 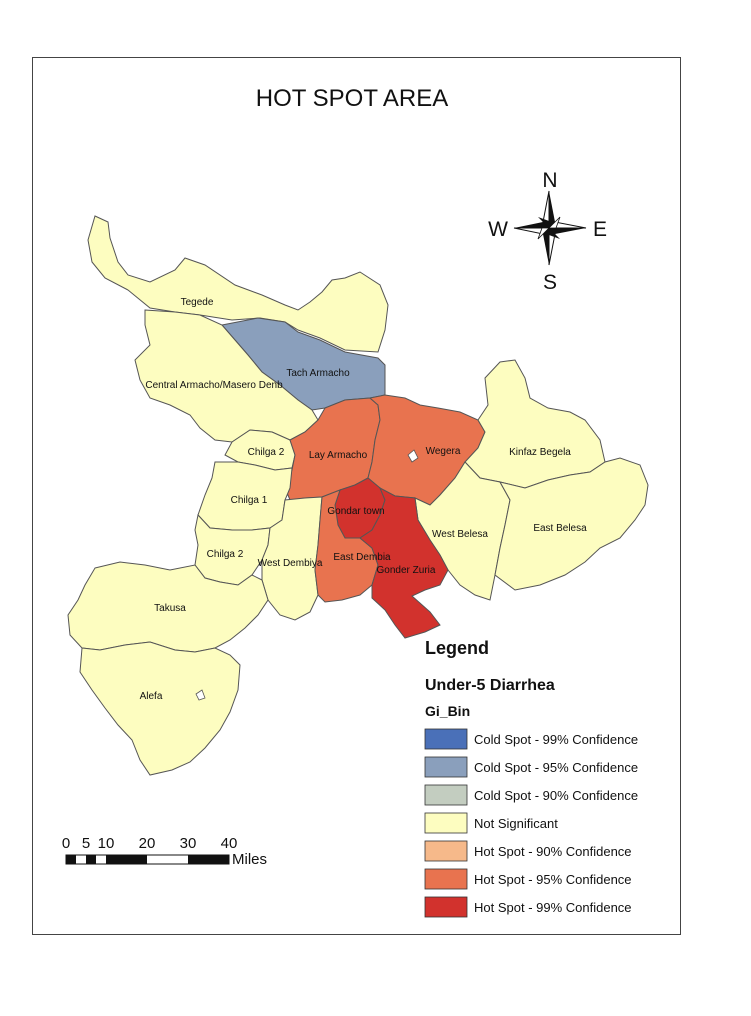 I want to click on label-east-belesa: East Belesa, so click(x=560, y=528).